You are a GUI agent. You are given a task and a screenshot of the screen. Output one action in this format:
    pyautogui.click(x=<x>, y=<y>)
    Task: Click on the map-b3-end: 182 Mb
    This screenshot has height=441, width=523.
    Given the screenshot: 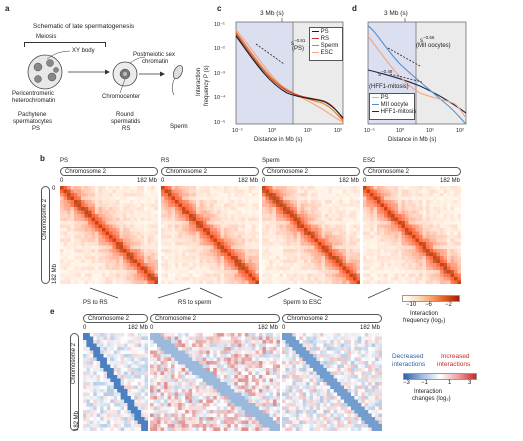 What is the action you would take?
    pyautogui.click(x=349, y=181)
    